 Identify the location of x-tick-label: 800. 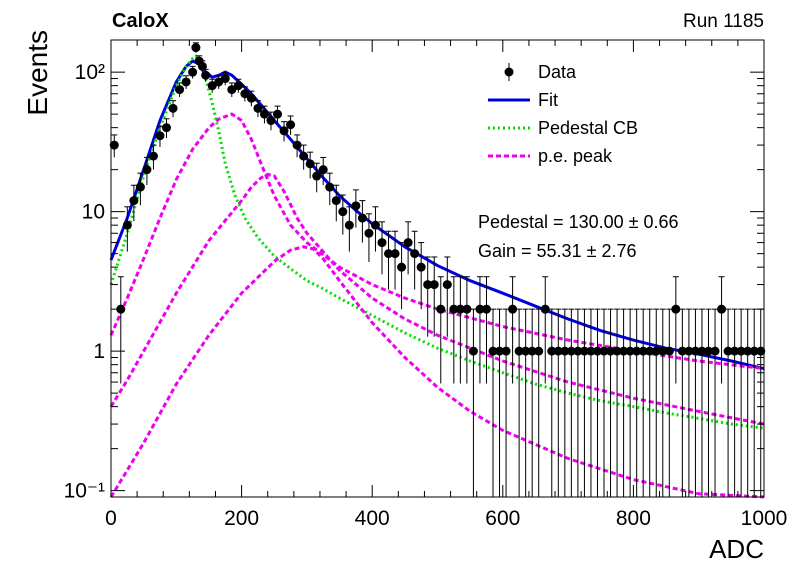
(633, 518).